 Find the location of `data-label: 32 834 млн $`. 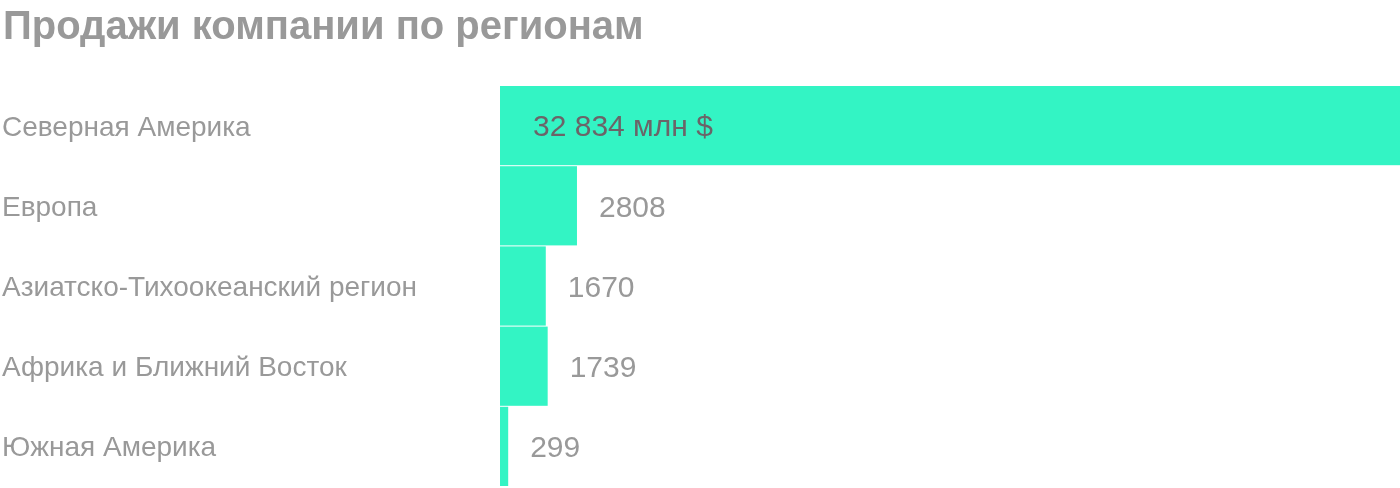

data-label: 32 834 млн $ is located at coordinates (623, 126).